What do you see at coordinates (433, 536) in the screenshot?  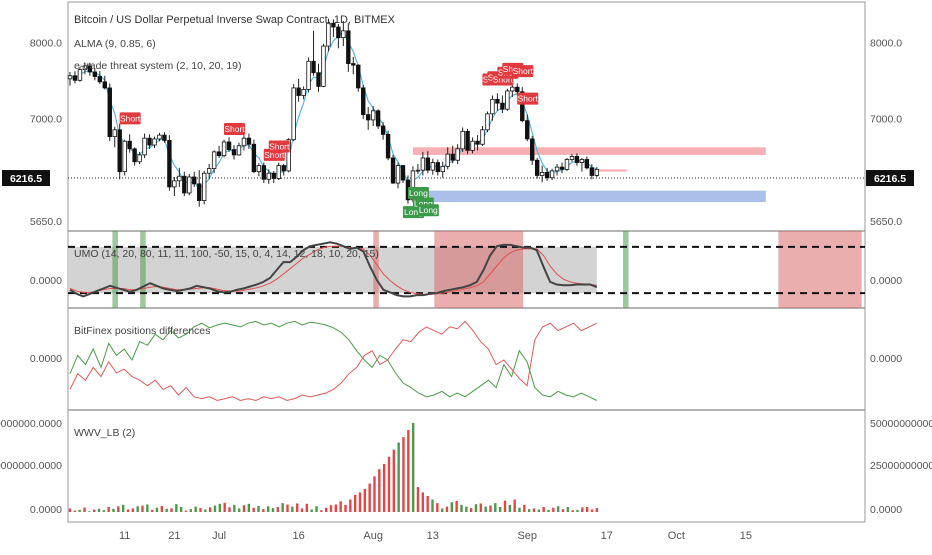 I see `x-tick-label: 13` at bounding box center [433, 536].